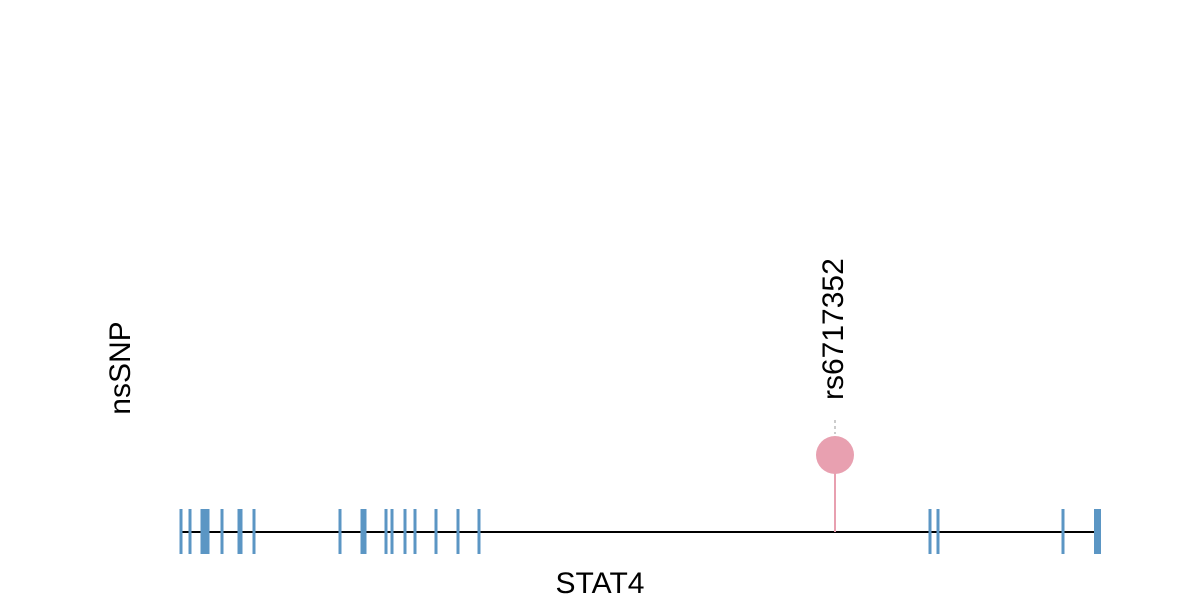 This screenshot has height=600, width=1200. I want to click on snp-lollipop: rs6717352, so click(835, 395).